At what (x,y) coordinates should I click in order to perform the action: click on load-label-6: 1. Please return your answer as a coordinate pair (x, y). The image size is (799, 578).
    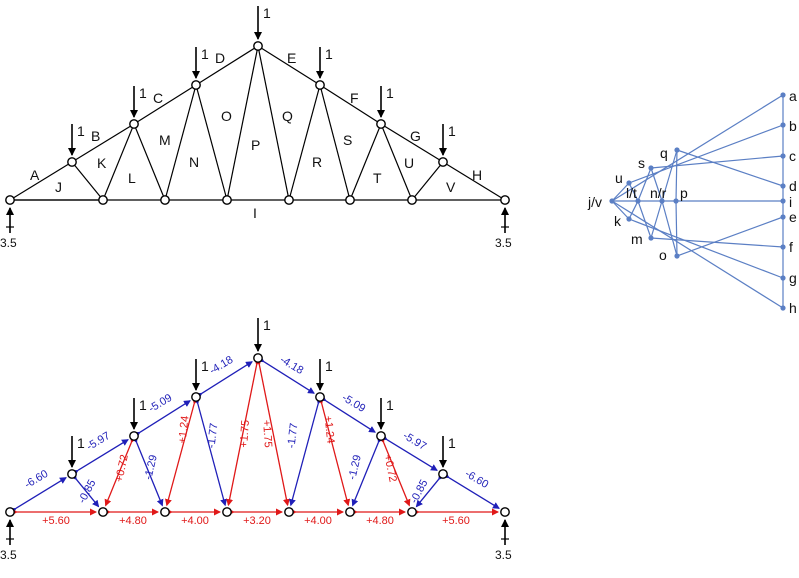
    Looking at the image, I should click on (390, 93).